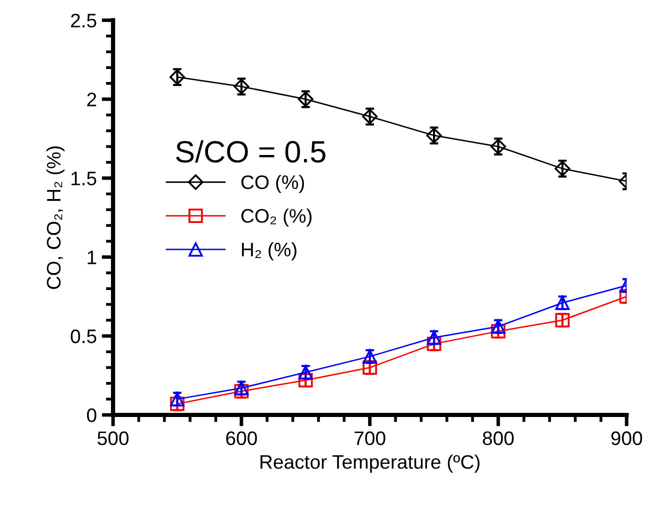  Describe the element at coordinates (269, 251) in the screenshot. I see `legend-label: H₂ (%)` at that location.